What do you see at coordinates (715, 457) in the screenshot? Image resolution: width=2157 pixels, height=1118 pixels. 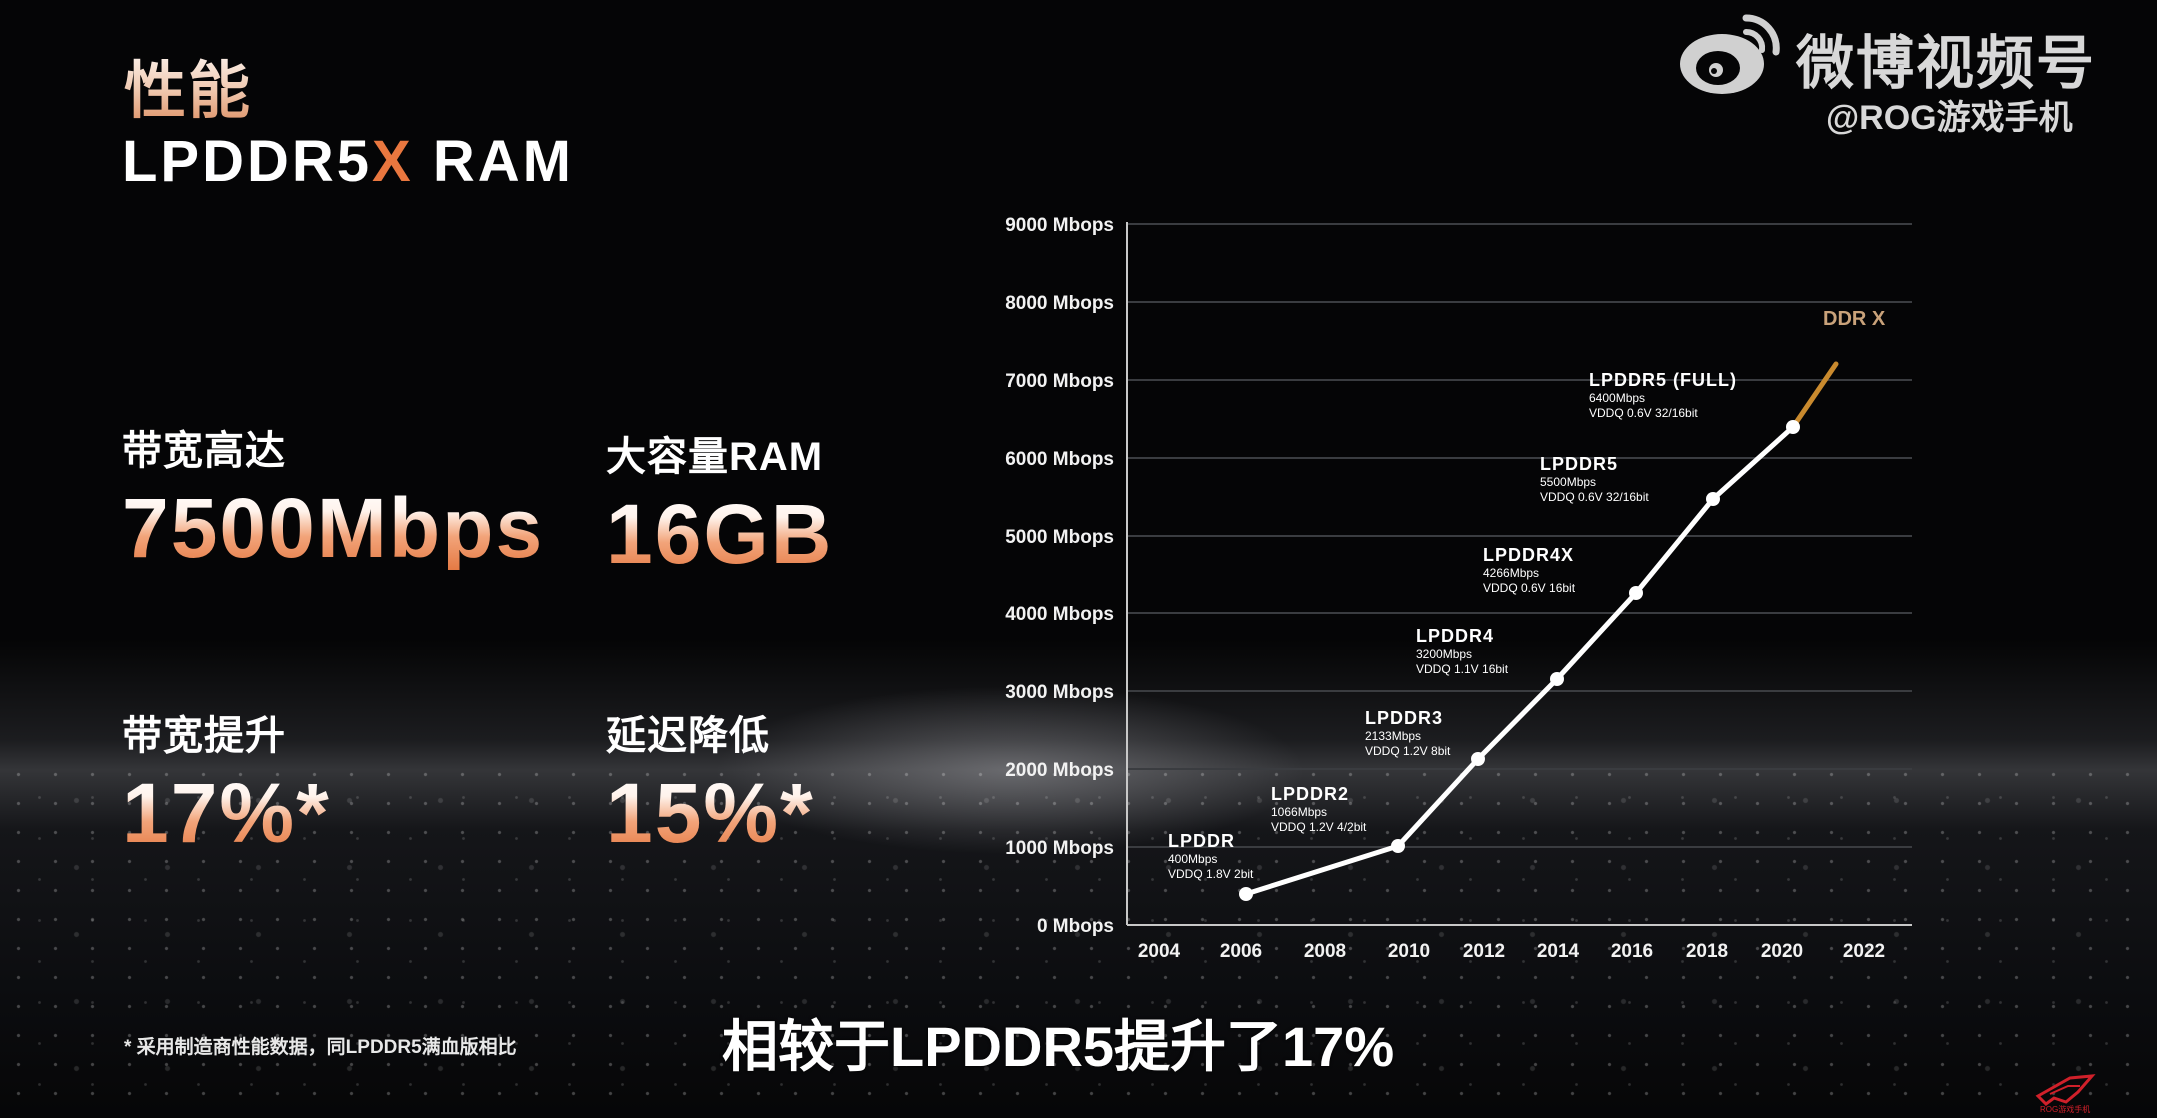 I see `stat-label: 大容量RAM` at bounding box center [715, 457].